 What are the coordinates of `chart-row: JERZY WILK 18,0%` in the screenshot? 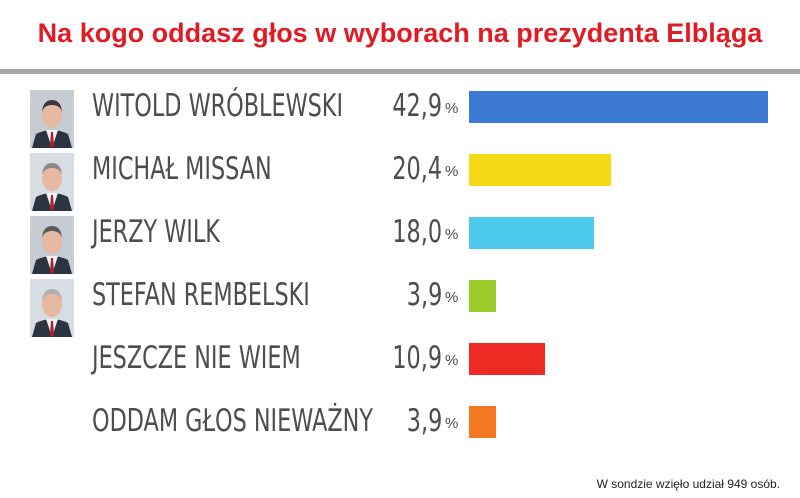 It's located at (400, 238).